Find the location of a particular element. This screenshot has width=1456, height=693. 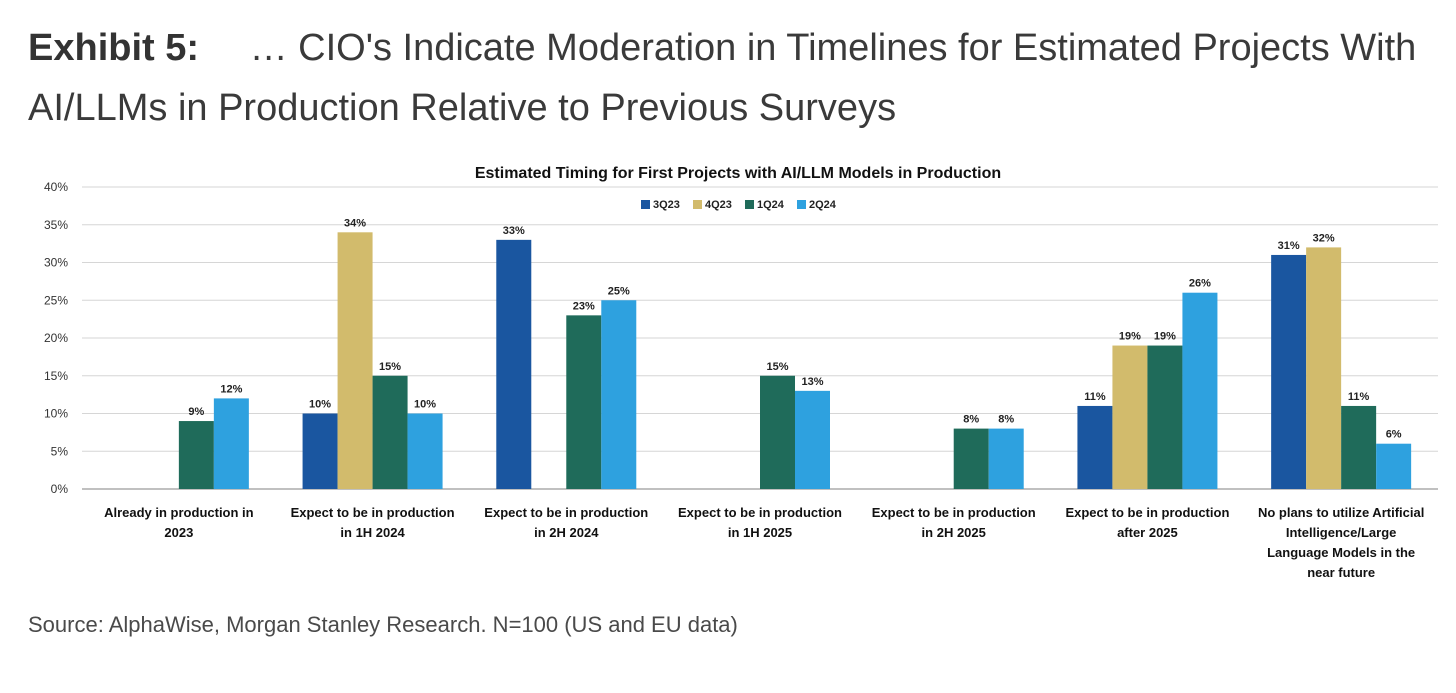

y-tick-label: 10% is located at coordinates (56, 414).